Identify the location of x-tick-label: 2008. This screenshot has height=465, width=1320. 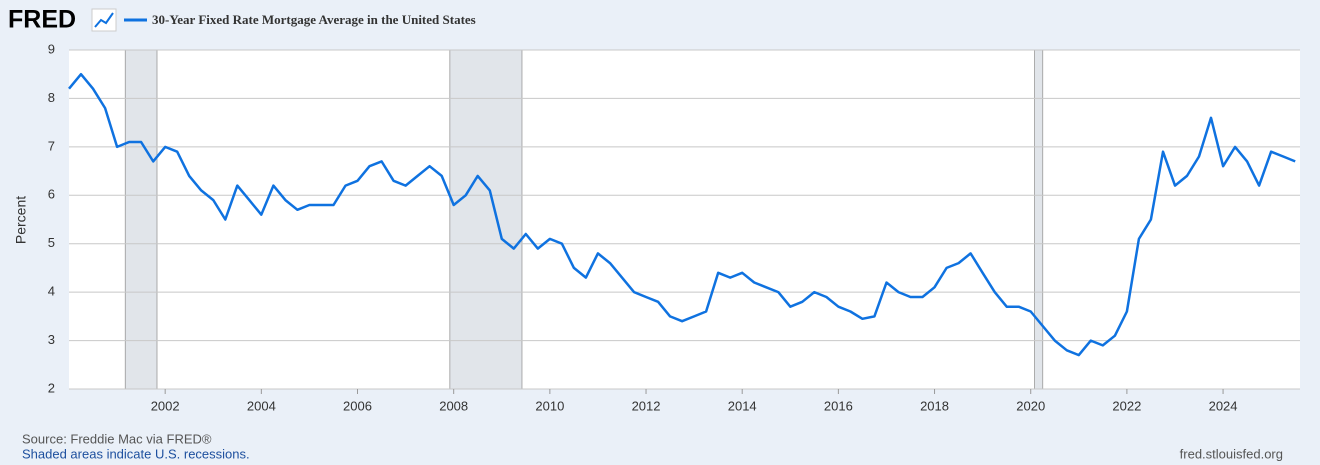
(453, 405).